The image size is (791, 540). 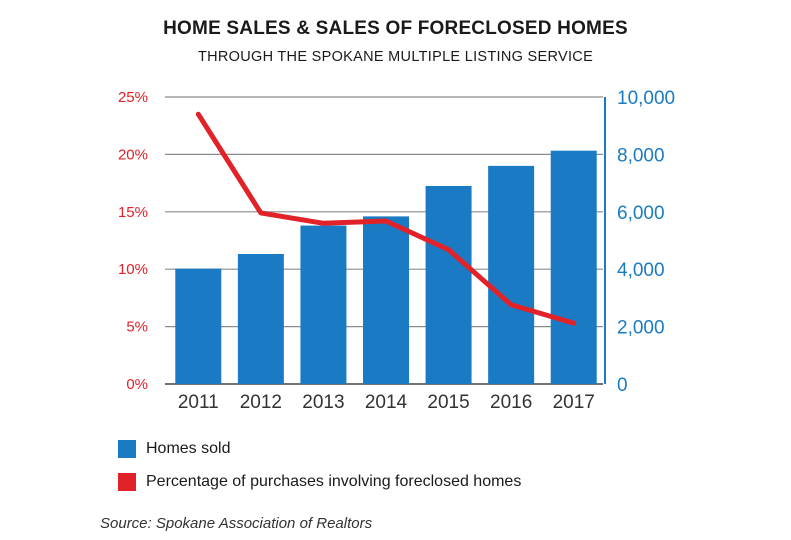 What do you see at coordinates (323, 402) in the screenshot?
I see `x-axis-tick-label: 2013` at bounding box center [323, 402].